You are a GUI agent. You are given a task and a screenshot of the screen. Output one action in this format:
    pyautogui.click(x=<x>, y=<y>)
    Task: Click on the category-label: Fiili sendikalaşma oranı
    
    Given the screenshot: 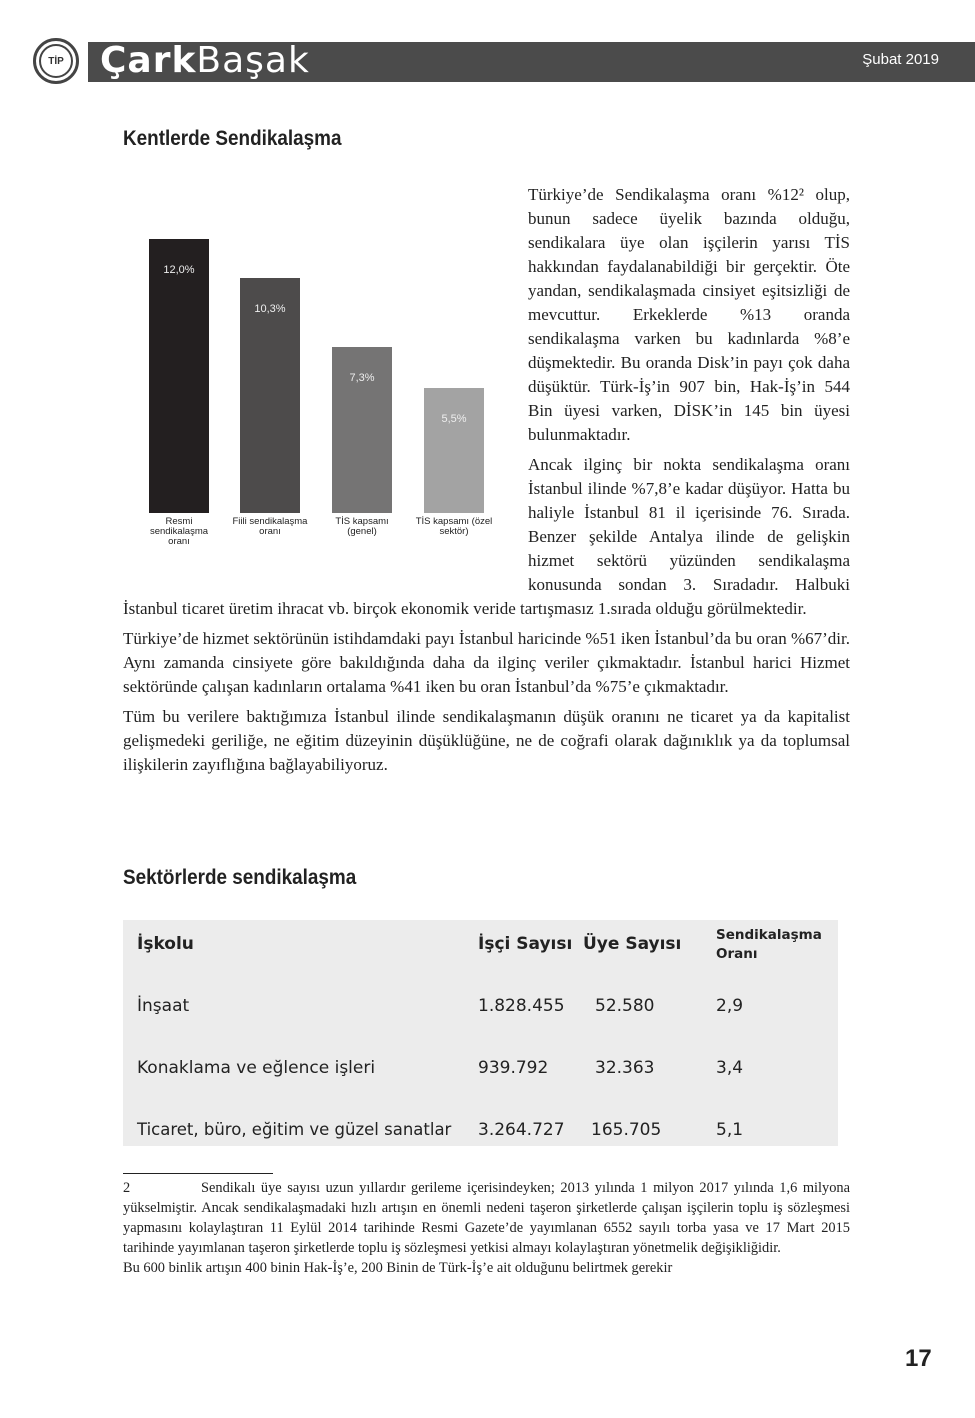 What is the action you would take?
    pyautogui.click(x=270, y=526)
    